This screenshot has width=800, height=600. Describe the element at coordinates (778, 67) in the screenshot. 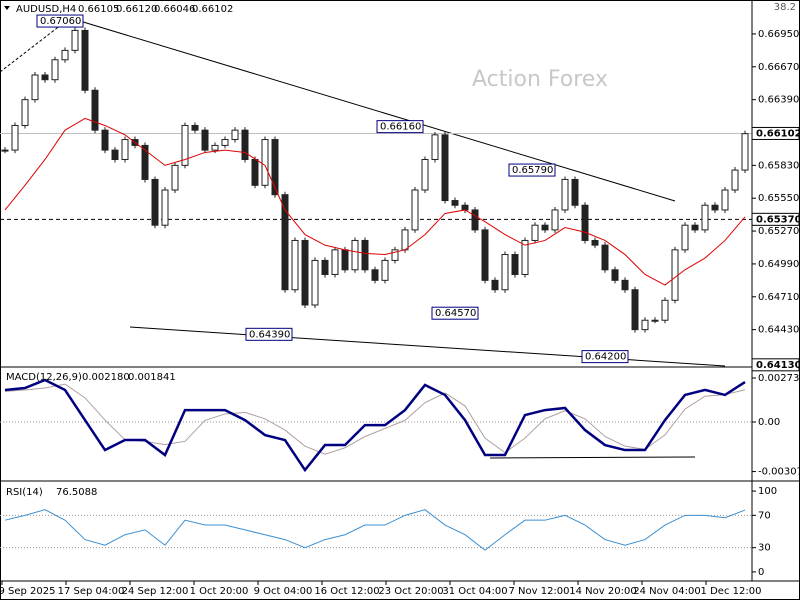

I see `y-tick-label: 0.66670` at that location.